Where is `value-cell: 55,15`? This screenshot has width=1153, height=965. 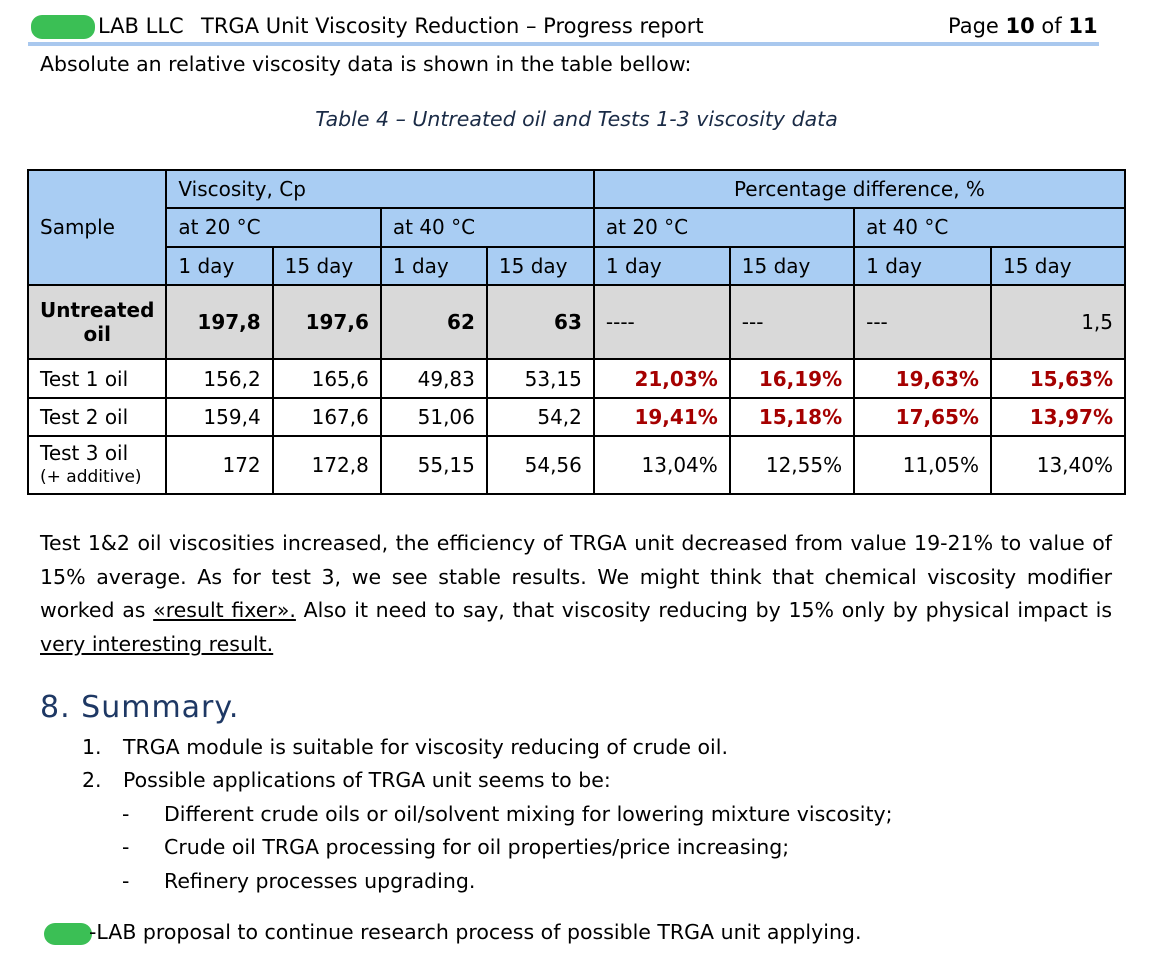 value-cell: 55,15 is located at coordinates (433, 465).